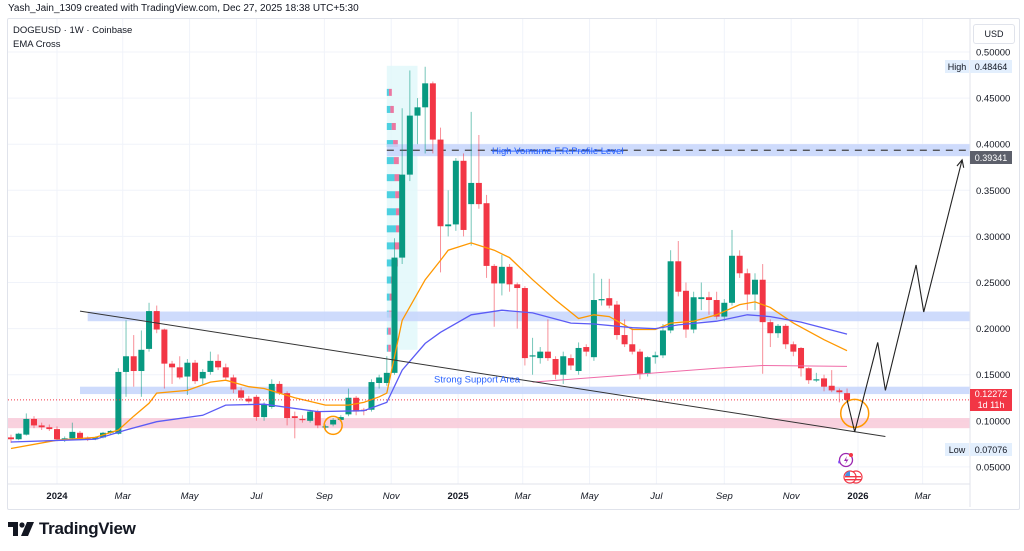  I want to click on time-tick-label: Sep, so click(724, 496).